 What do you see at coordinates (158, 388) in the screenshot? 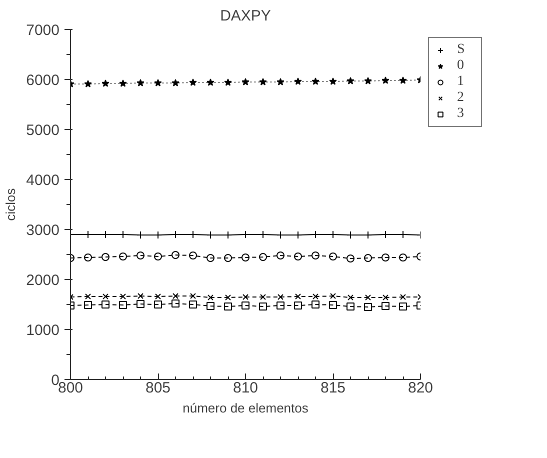
I see `x-tick-label: 805` at bounding box center [158, 388].